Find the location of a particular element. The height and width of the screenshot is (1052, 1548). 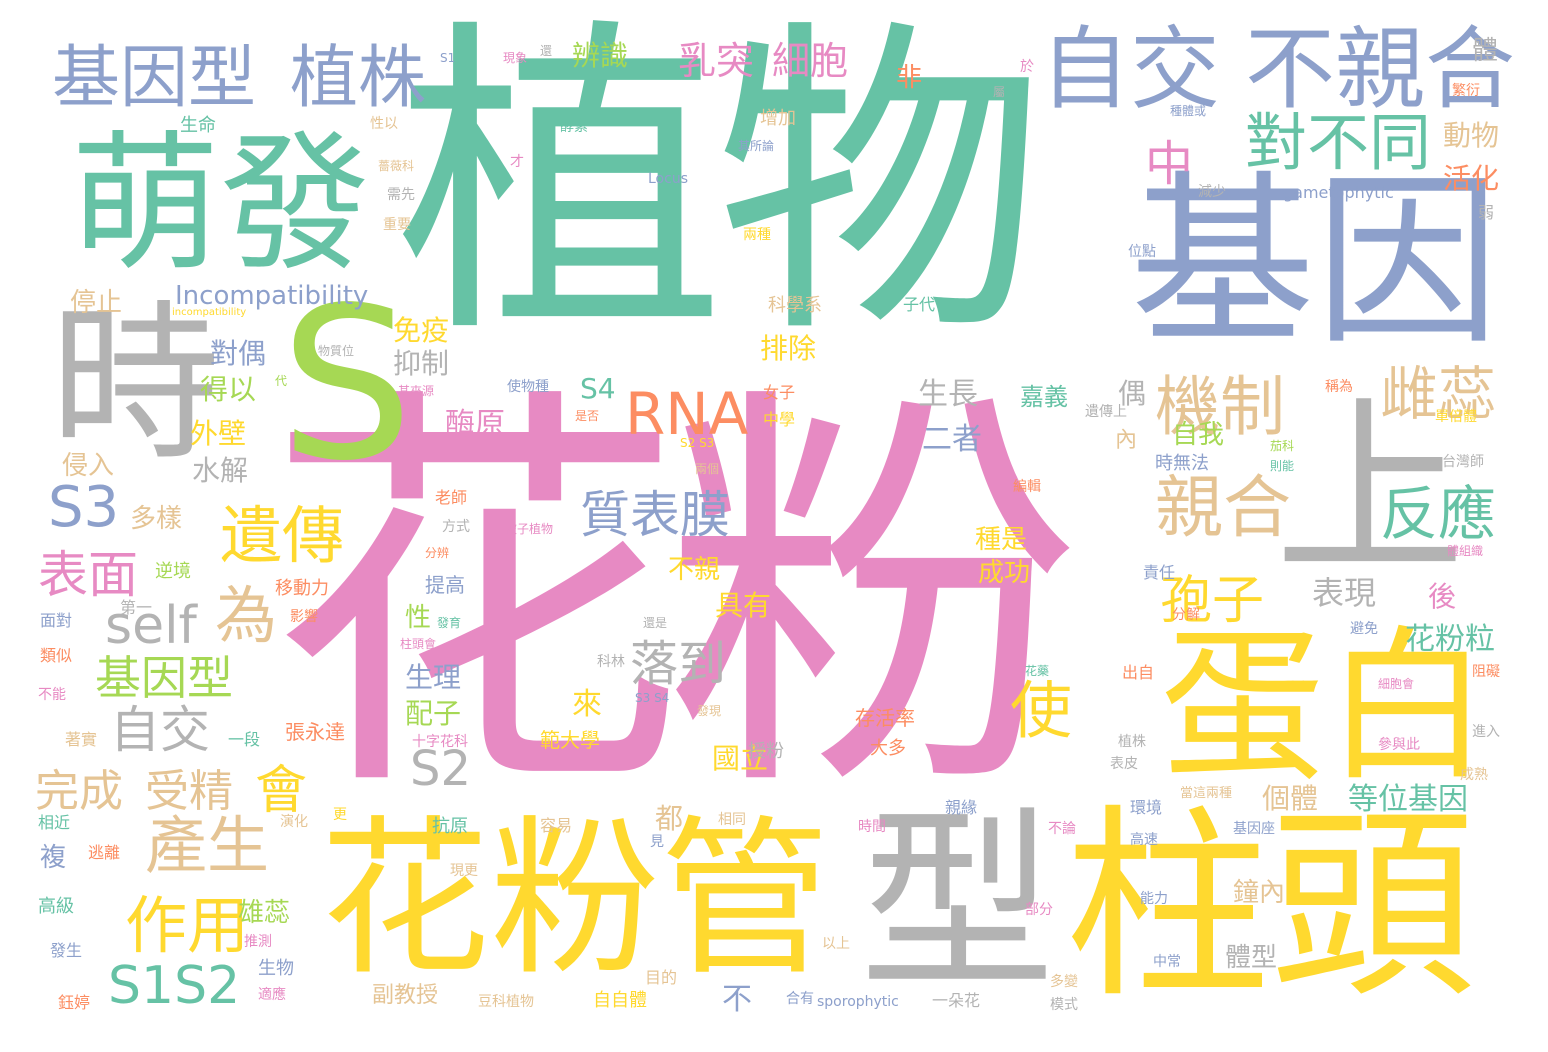

word-jianshao: 減少 is located at coordinates (1212, 192).